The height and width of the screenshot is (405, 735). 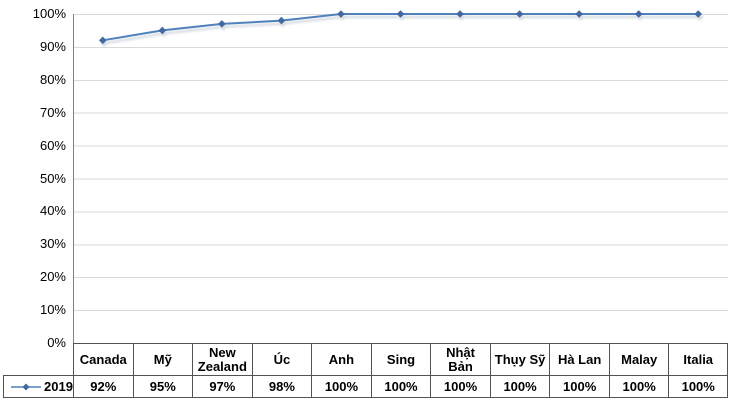 What do you see at coordinates (33, 202) in the screenshot?
I see `y-axis-labels: 0% 10% 20% 30% 40% 50% 60% 70% 80% 90% 100%` at bounding box center [33, 202].